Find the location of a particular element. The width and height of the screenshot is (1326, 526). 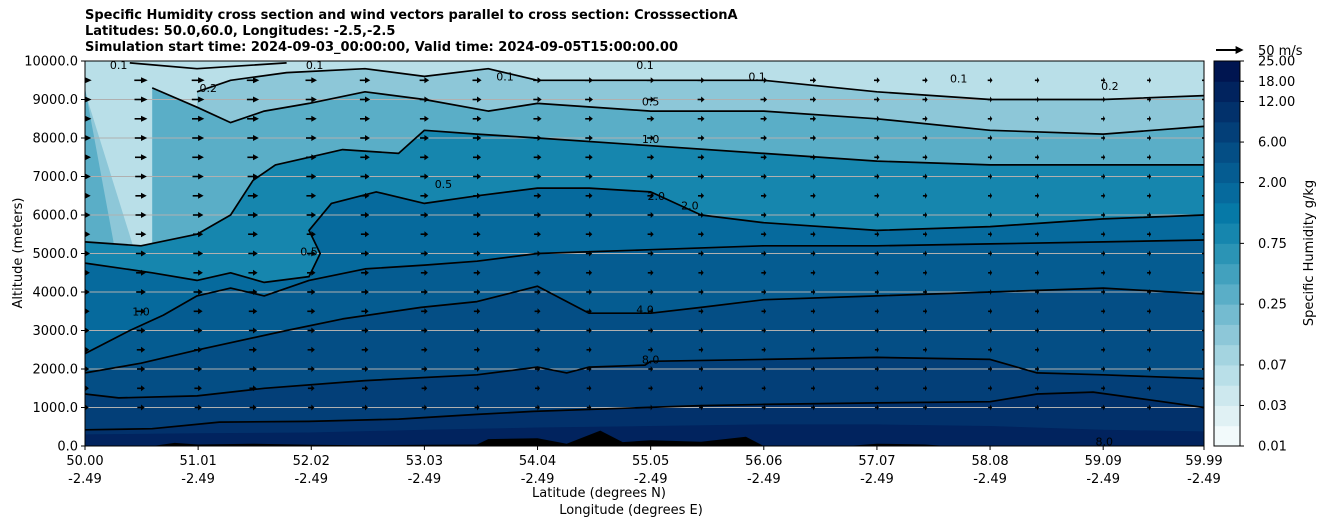

contour-line-0.5 is located at coordinates (677, 111).